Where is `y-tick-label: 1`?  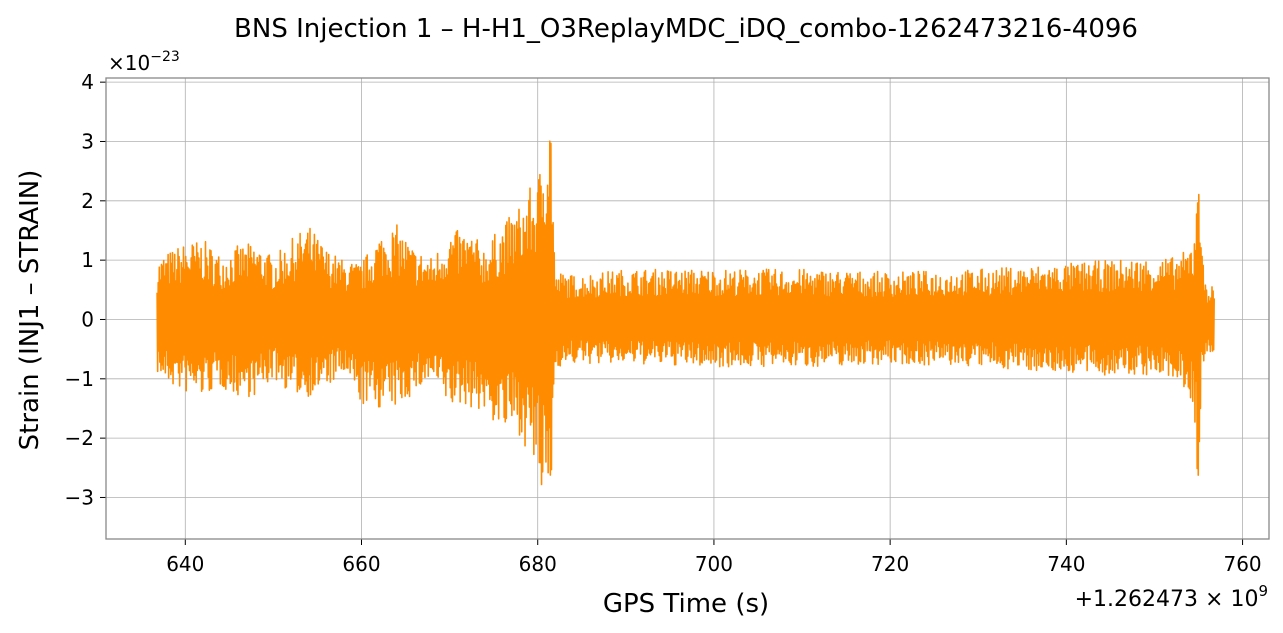
y-tick-label: 1 is located at coordinates (87, 260).